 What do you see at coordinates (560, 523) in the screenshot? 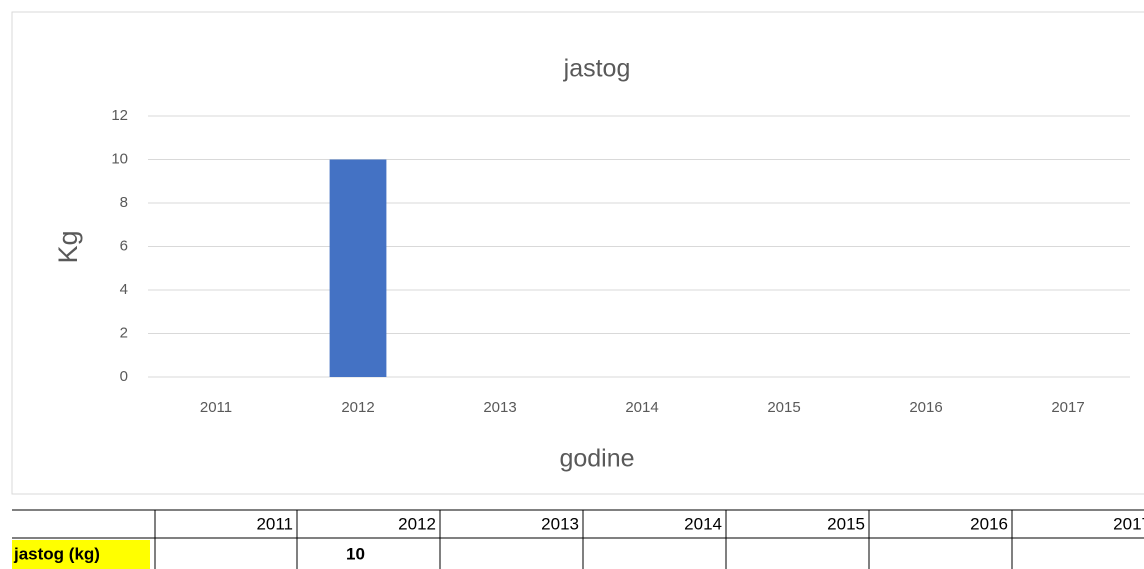
I see `table-header: 2013` at bounding box center [560, 523].